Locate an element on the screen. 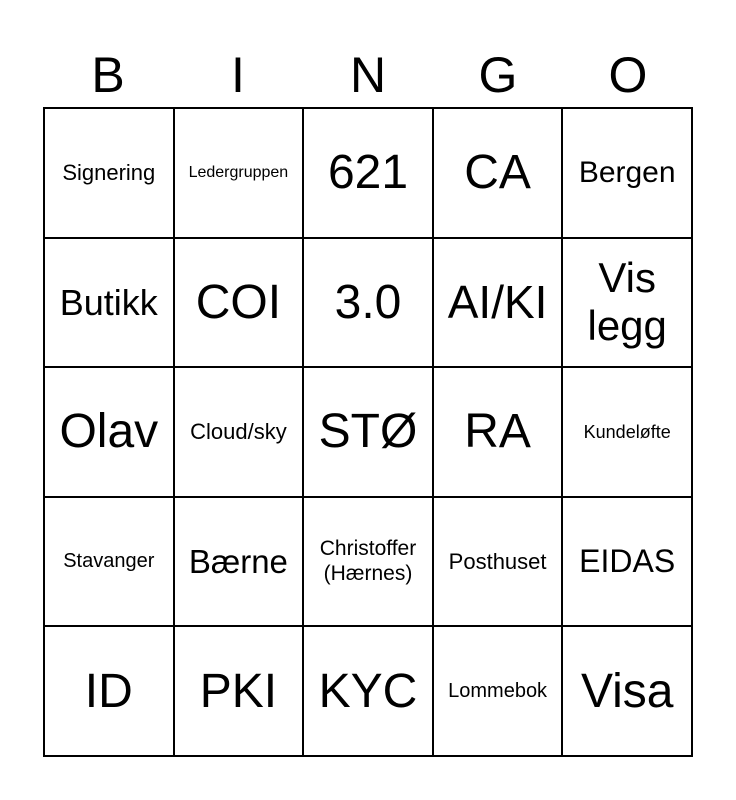 The width and height of the screenshot is (736, 800). bingo-cell: Lommebok is located at coordinates (497, 691).